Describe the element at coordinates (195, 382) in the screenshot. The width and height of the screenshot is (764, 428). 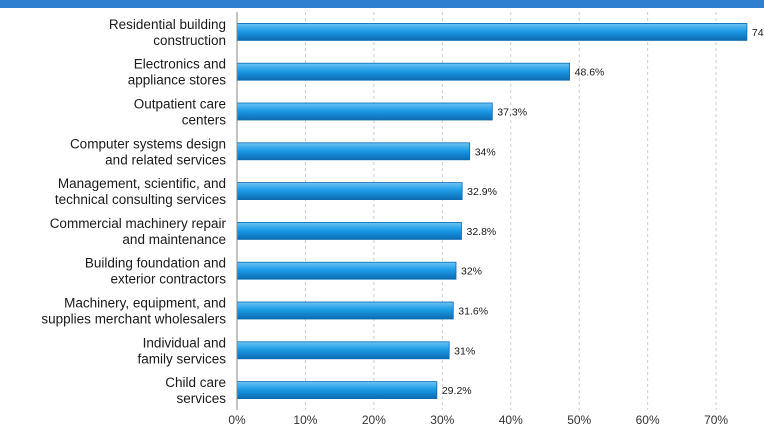
I see `category-label-line: Child care` at that location.